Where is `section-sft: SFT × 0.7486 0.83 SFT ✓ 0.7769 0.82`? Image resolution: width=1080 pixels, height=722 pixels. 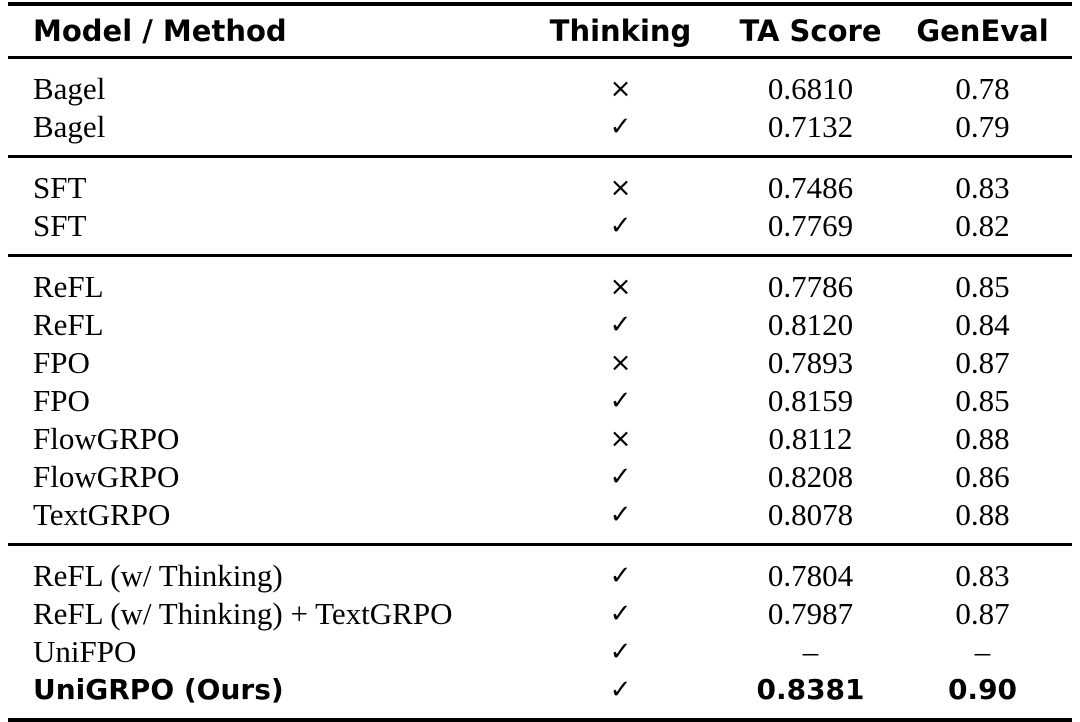 section-sft: SFT × 0.7486 0.83 SFT ✓ 0.7769 0.82 is located at coordinates (540, 206).